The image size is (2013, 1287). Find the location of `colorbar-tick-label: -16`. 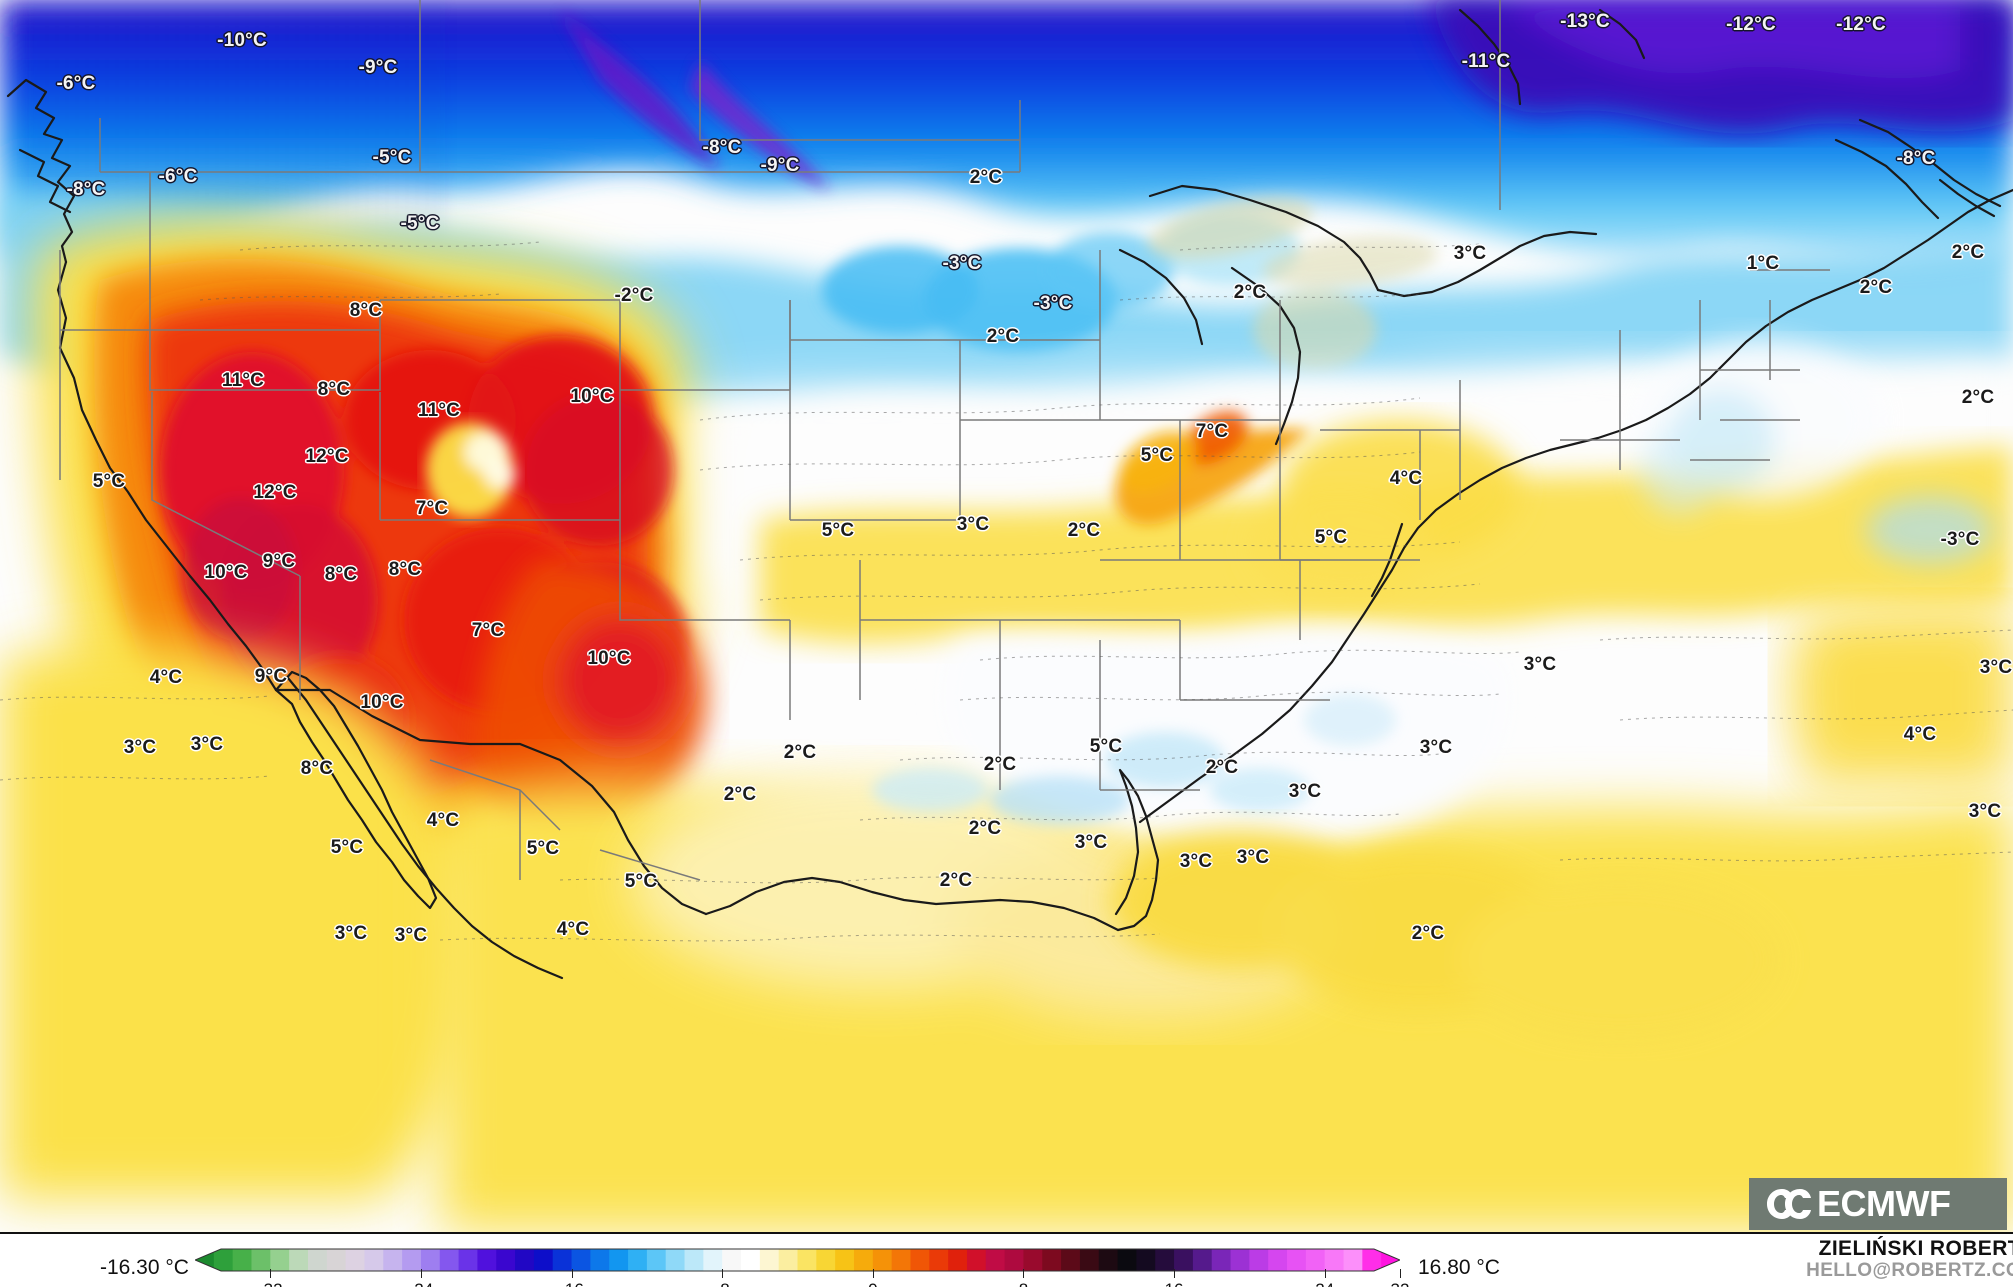

colorbar-tick-label: -16 is located at coordinates (571, 1283).